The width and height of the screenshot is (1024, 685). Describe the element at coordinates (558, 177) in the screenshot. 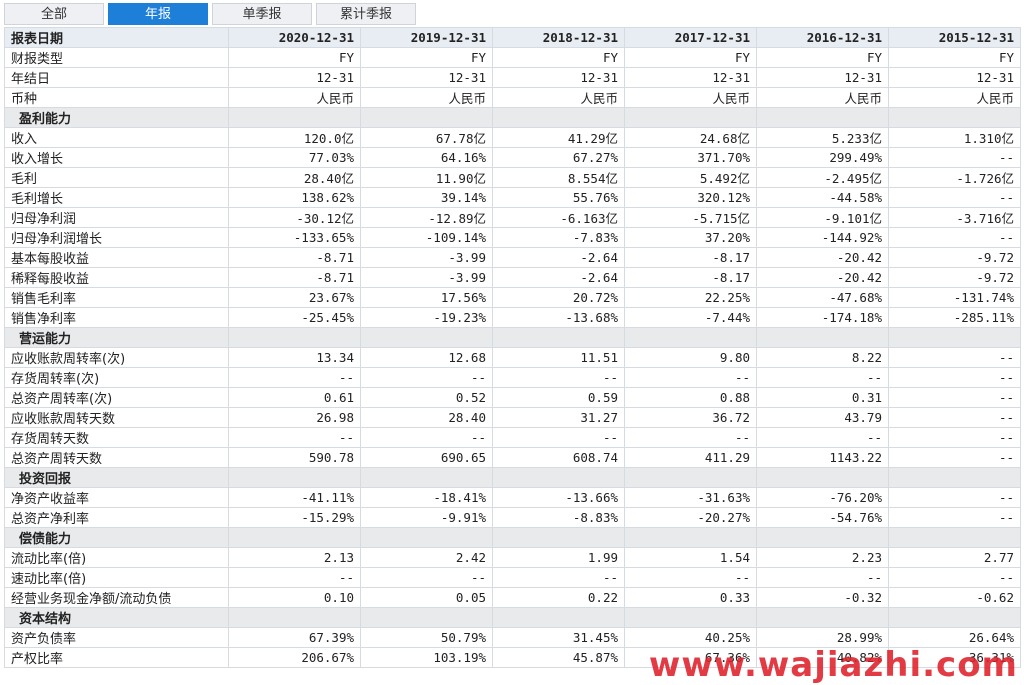

I see `cell: 8.554亿` at that location.